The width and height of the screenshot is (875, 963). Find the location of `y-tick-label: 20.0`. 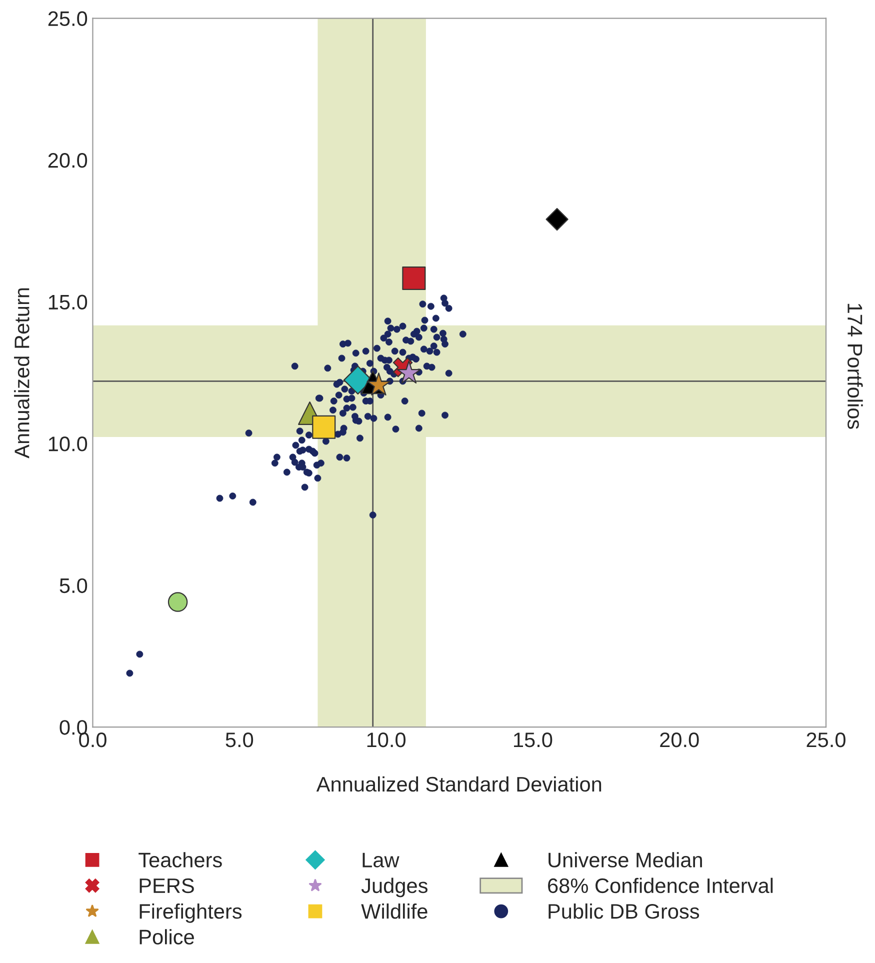

y-tick-label: 20.0 is located at coordinates (68, 160).